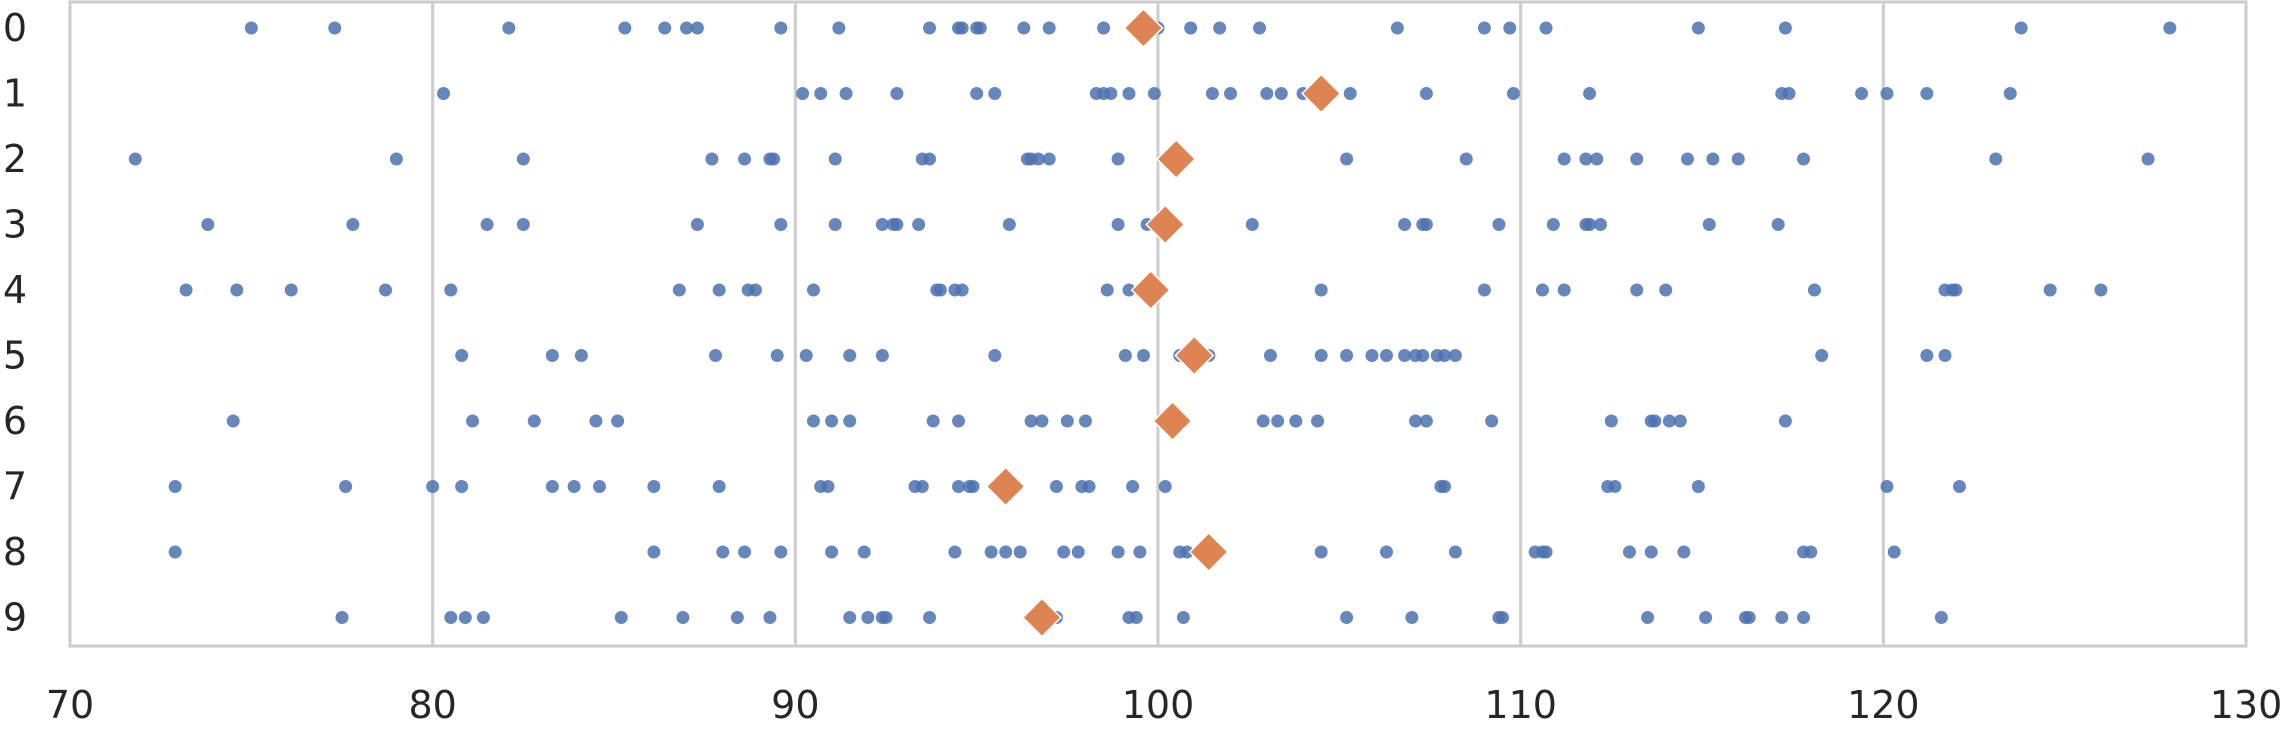  What do you see at coordinates (15, 552) in the screenshot?
I see `y-tick-label: 8` at bounding box center [15, 552].